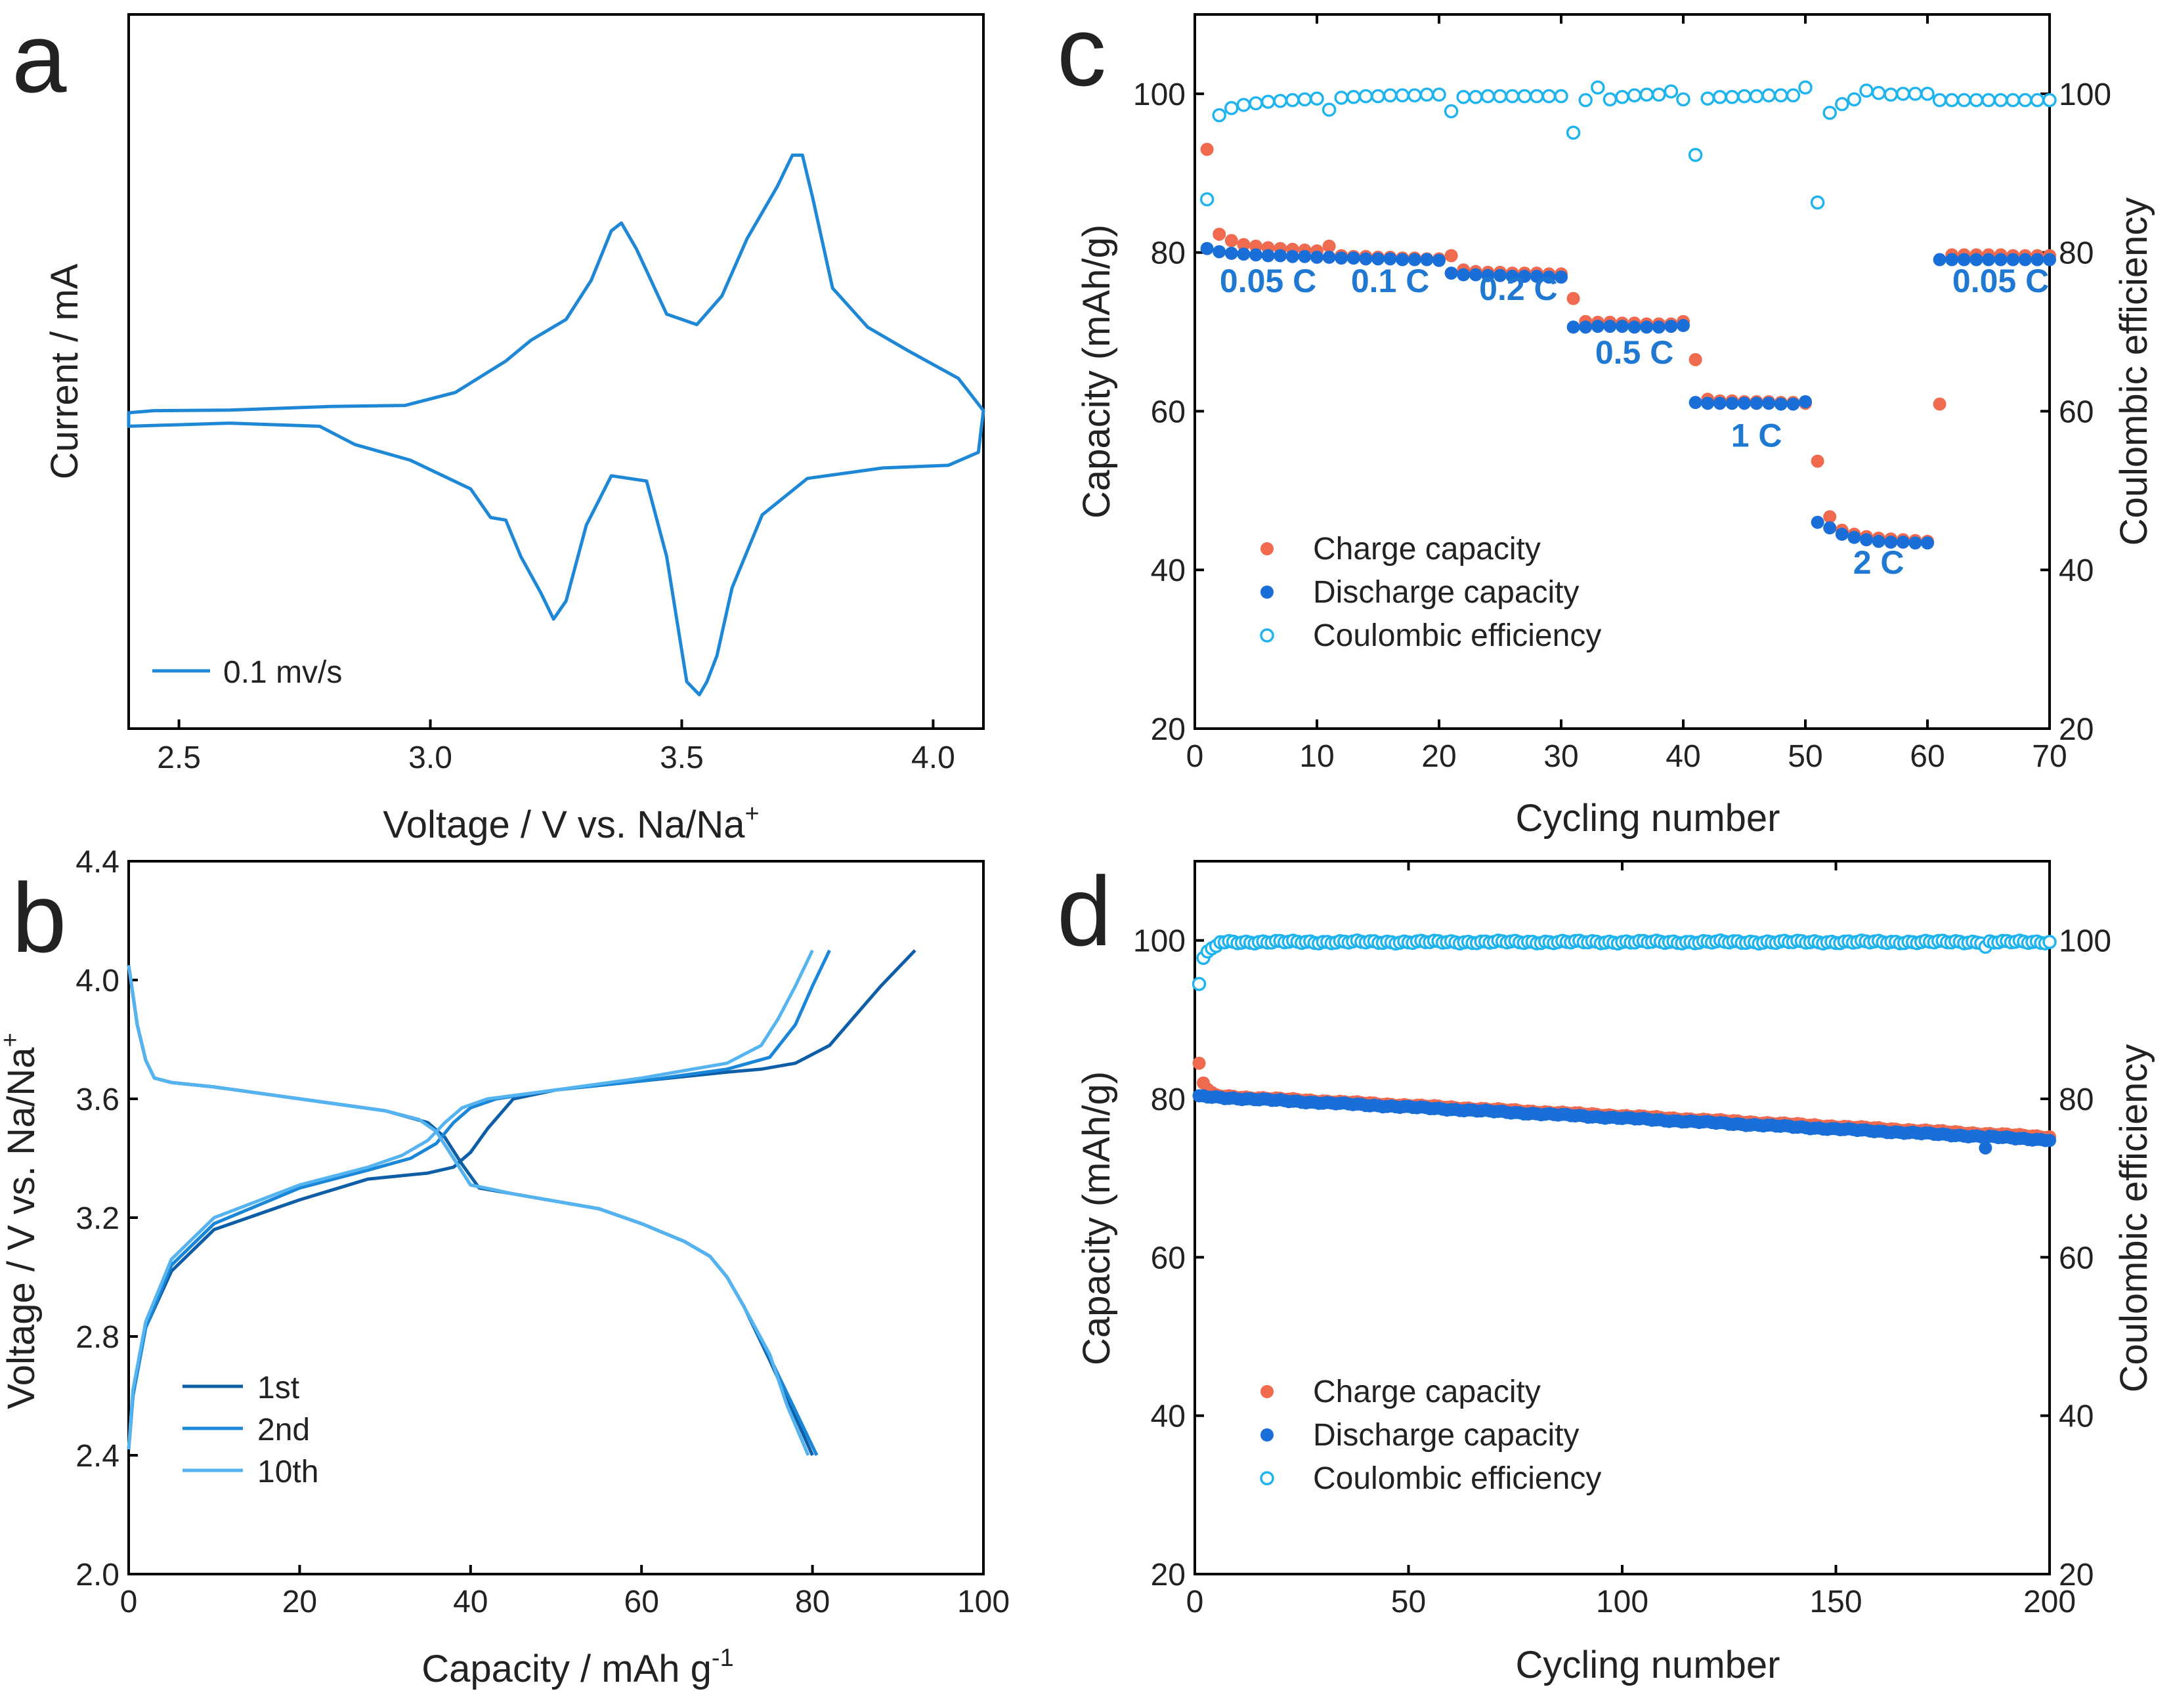 This screenshot has height=1708, width=2173. Describe the element at coordinates (287, 1472) in the screenshot. I see `panel-b-legend-label: 10th` at that location.